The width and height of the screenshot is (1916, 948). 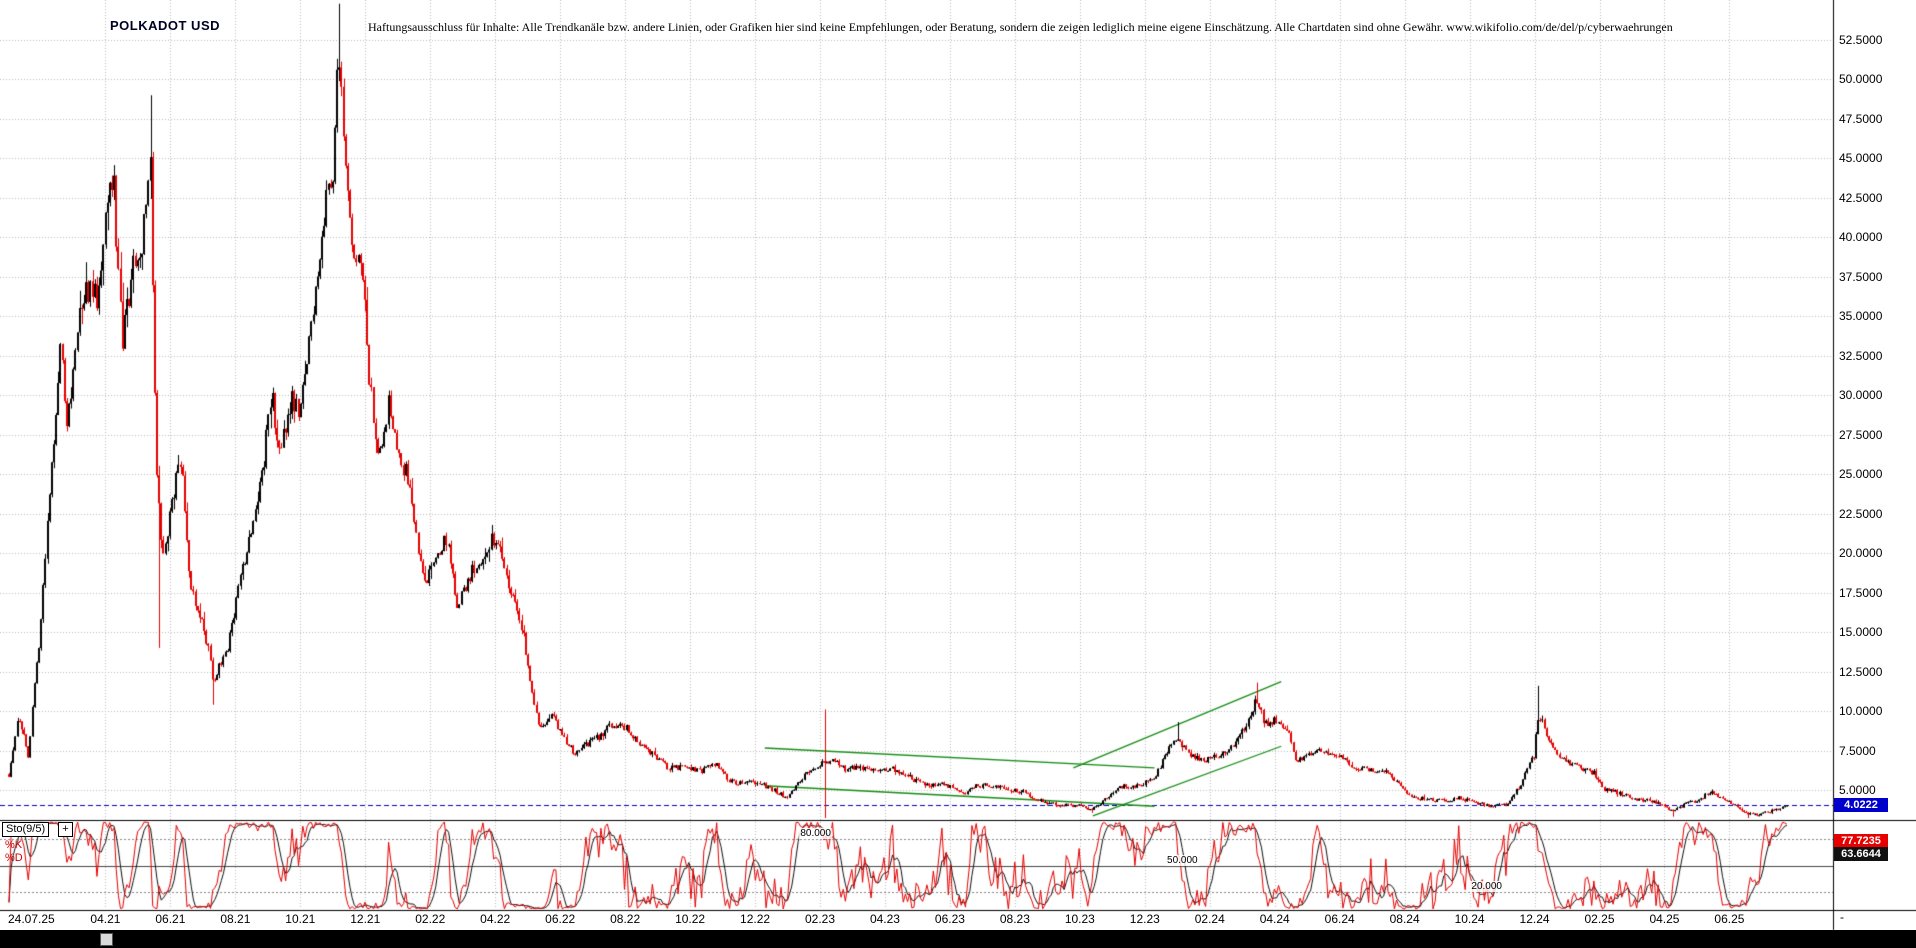 I want to click on origin-date-label: 24.07.25, so click(x=31, y=919).